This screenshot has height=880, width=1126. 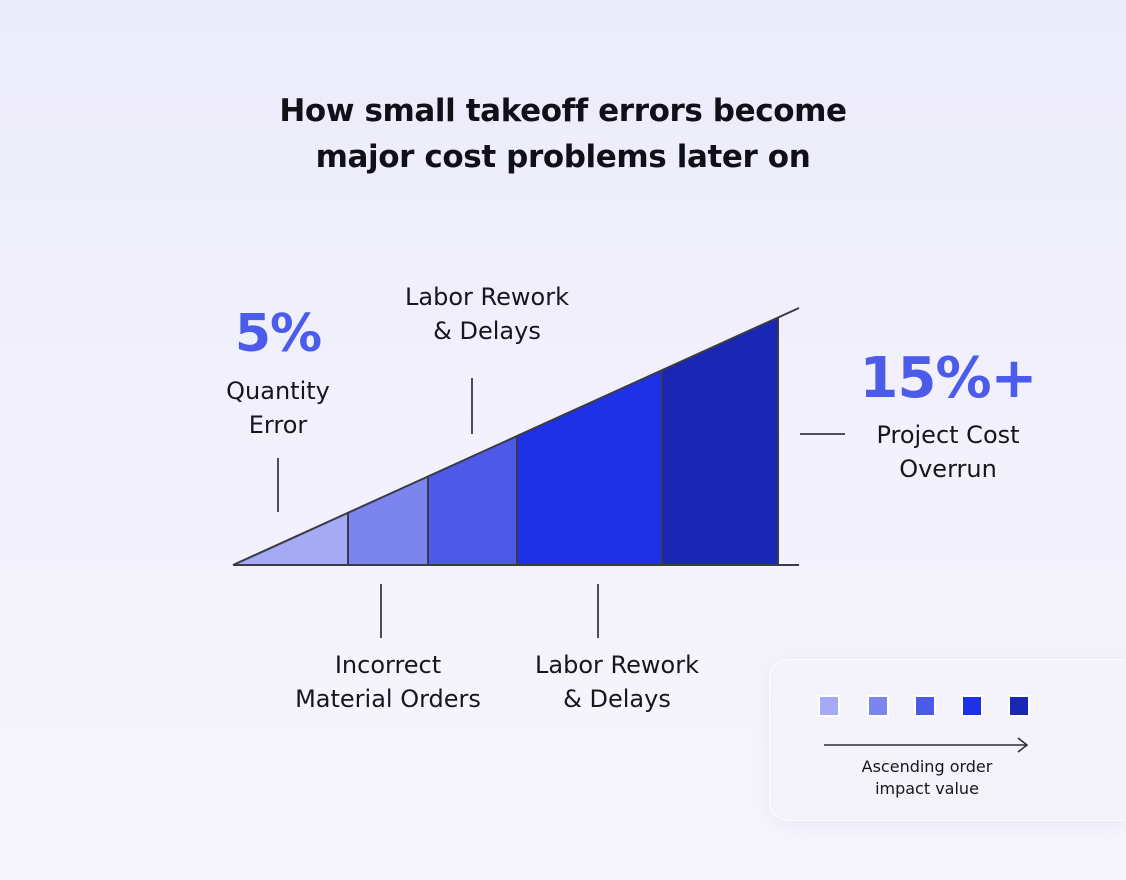 What do you see at coordinates (388, 682) in the screenshot?
I see `incorrect-material-label: Incorrect Material Orders` at bounding box center [388, 682].